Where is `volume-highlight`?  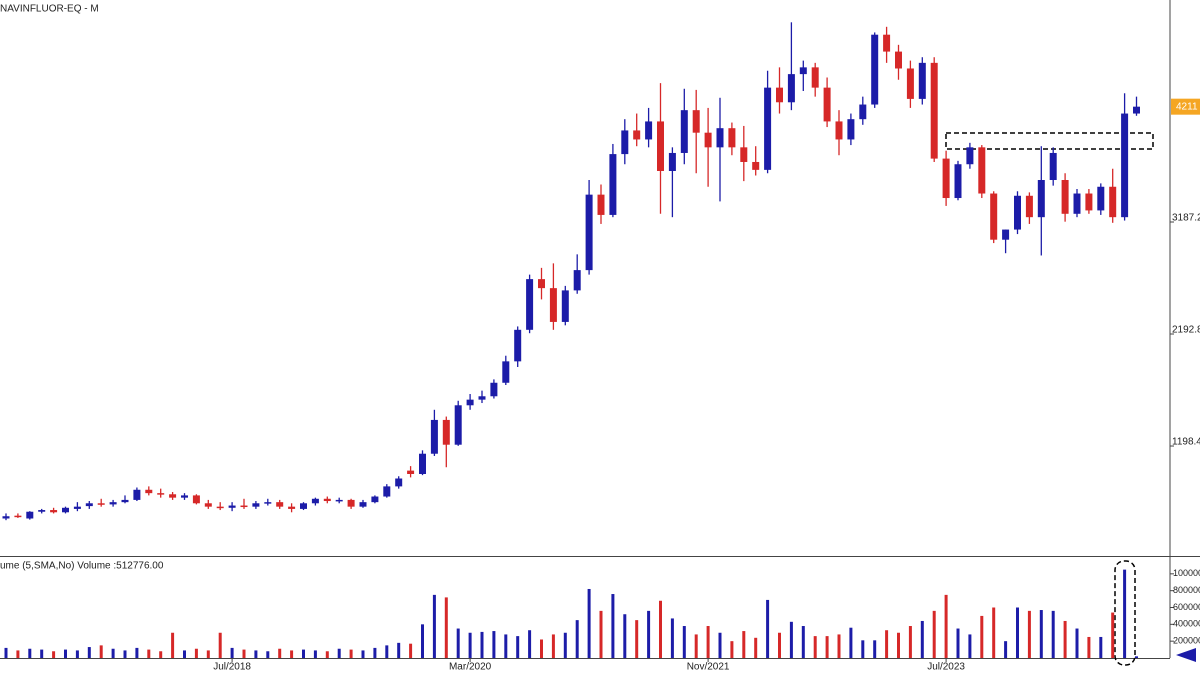
volume-highlight is located at coordinates (1125, 613).